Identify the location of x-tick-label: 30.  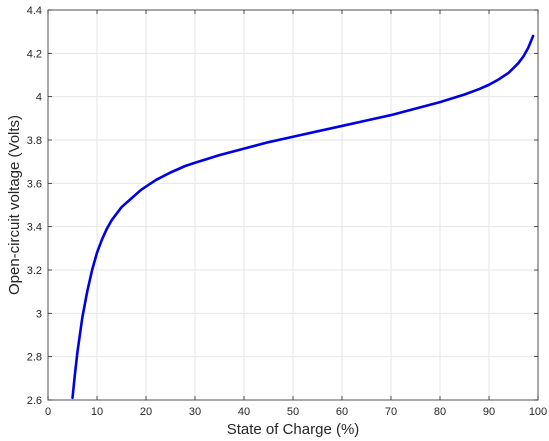
(195, 412).